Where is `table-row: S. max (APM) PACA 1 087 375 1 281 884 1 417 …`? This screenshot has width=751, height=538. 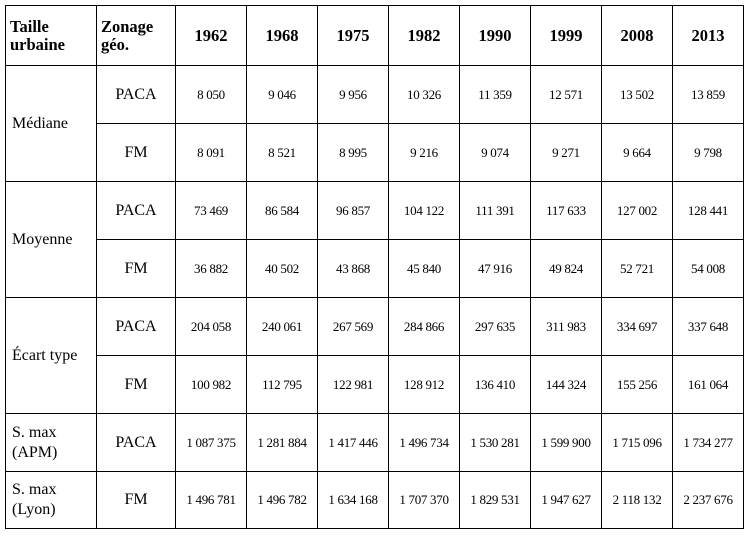 table-row: S. max (APM) PACA 1 087 375 1 281 884 1 417 … is located at coordinates (374, 442).